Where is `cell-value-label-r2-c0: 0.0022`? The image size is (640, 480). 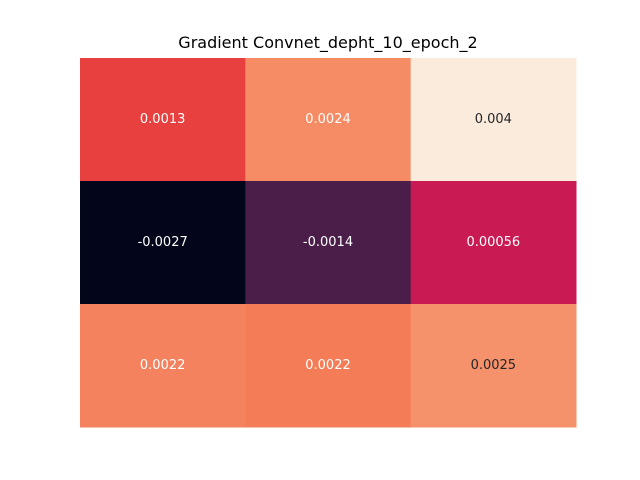
cell-value-label-r2-c0: 0.0022 is located at coordinates (163, 365).